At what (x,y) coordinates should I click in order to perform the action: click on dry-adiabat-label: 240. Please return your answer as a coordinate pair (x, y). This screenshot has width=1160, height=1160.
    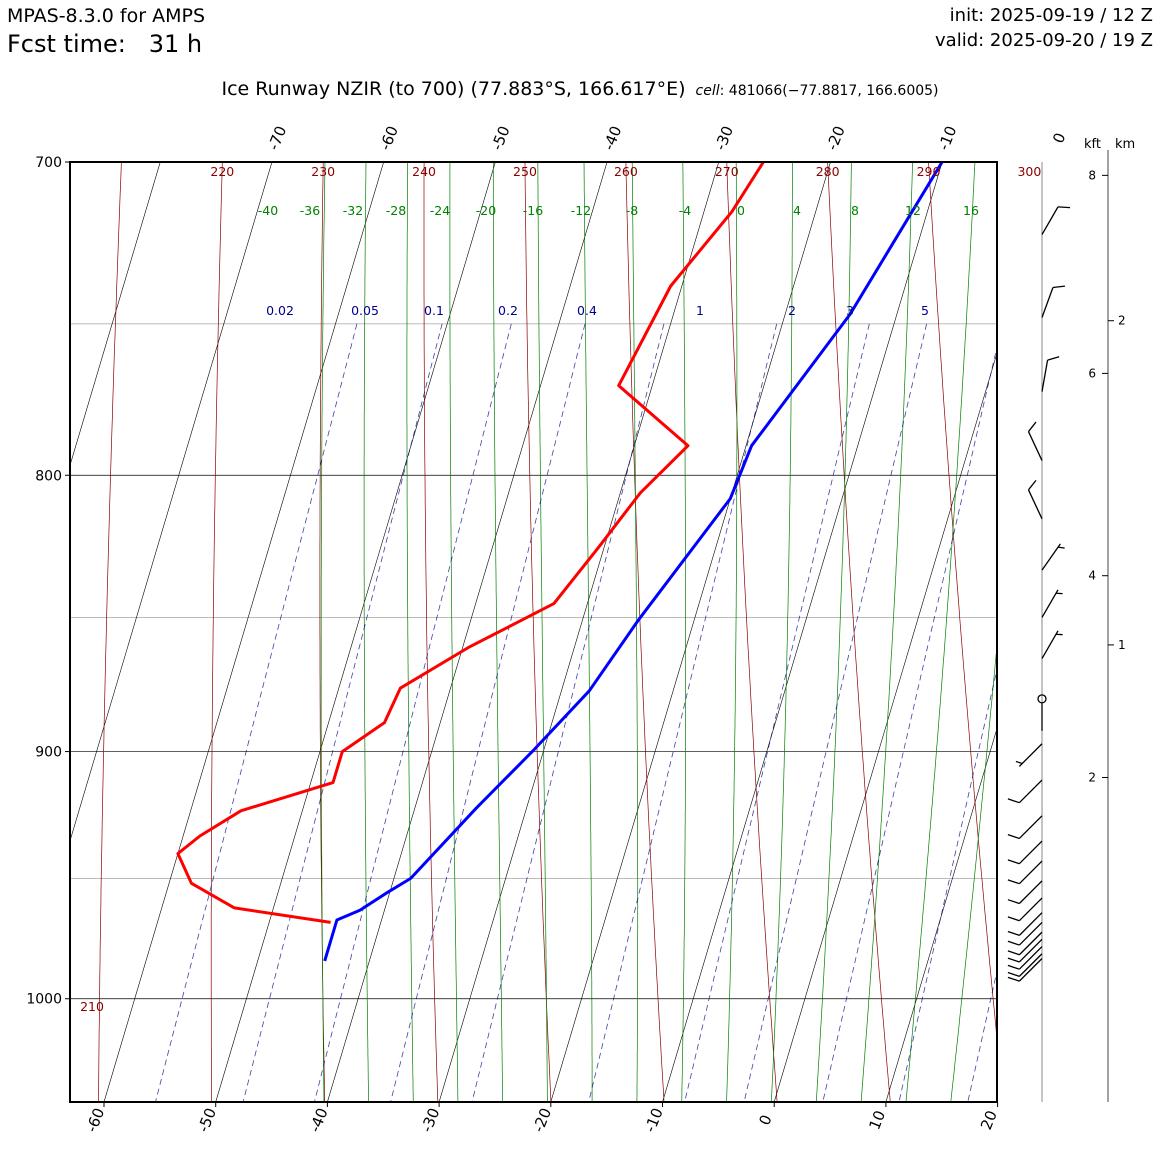
    Looking at the image, I should click on (424, 171).